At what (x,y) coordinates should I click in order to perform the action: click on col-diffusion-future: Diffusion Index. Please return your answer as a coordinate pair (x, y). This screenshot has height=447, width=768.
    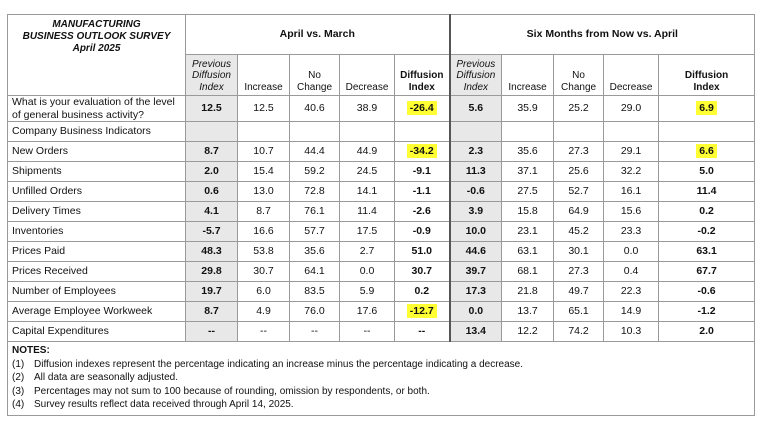
    Looking at the image, I should click on (707, 75).